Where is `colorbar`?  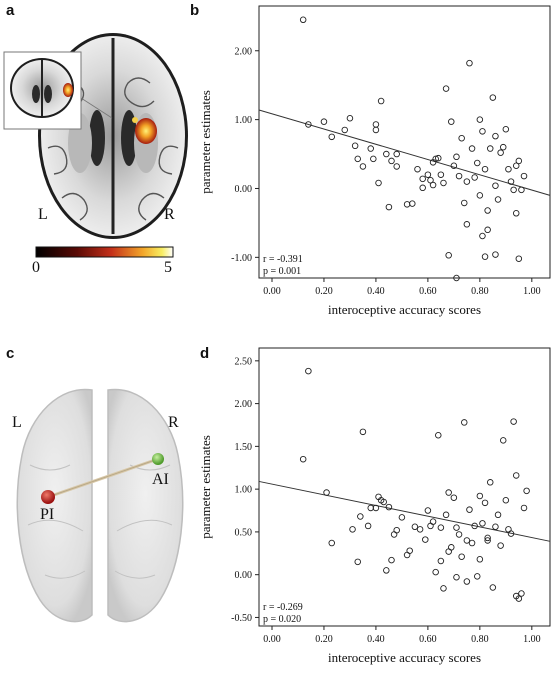
colorbar is located at coordinates (104, 252).